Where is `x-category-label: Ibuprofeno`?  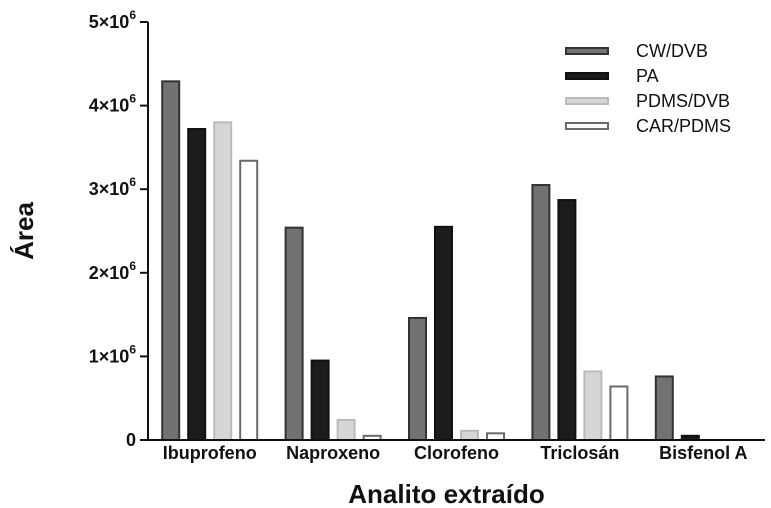 x-category-label: Ibuprofeno is located at coordinates (210, 453).